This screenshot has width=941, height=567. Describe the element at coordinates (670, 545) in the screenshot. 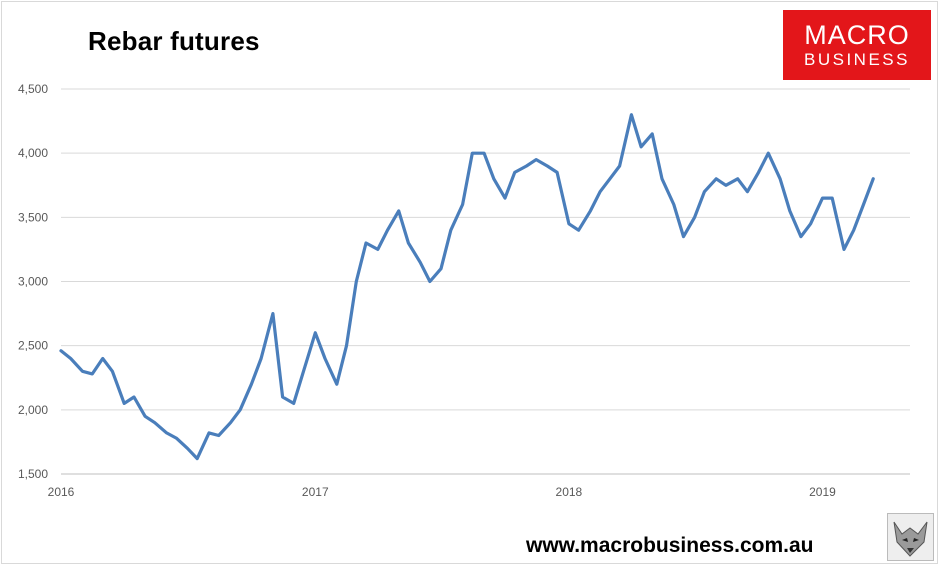

I see `website-url: www.macrobusiness.com.au` at that location.